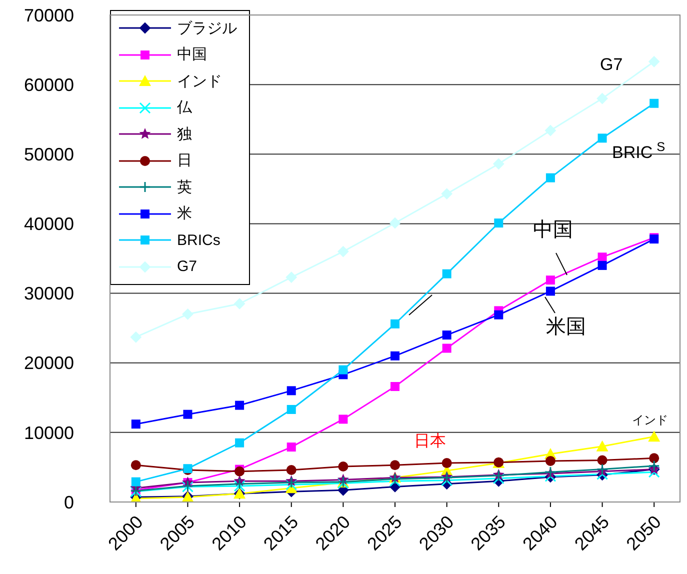 This screenshot has height=574, width=687. What do you see at coordinates (184, 134) in the screenshot?
I see `legend-label: 独` at bounding box center [184, 134].